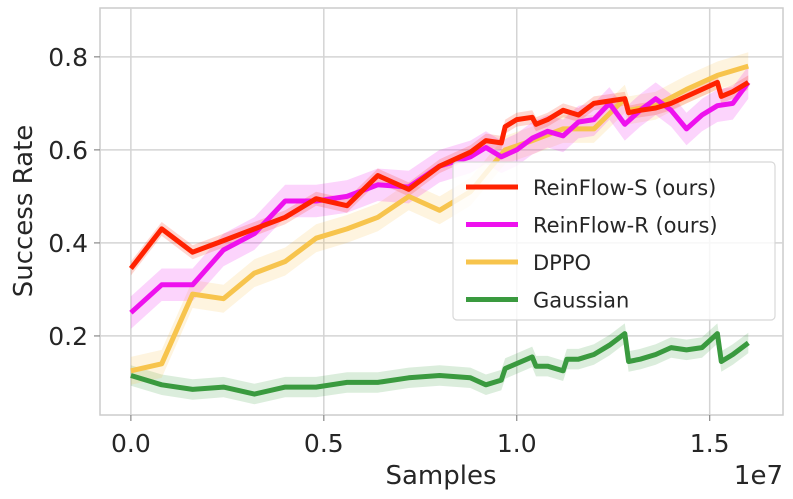 The height and width of the screenshot is (499, 793). Describe the element at coordinates (68, 57) in the screenshot. I see `y-tick-label: 0.8` at that location.